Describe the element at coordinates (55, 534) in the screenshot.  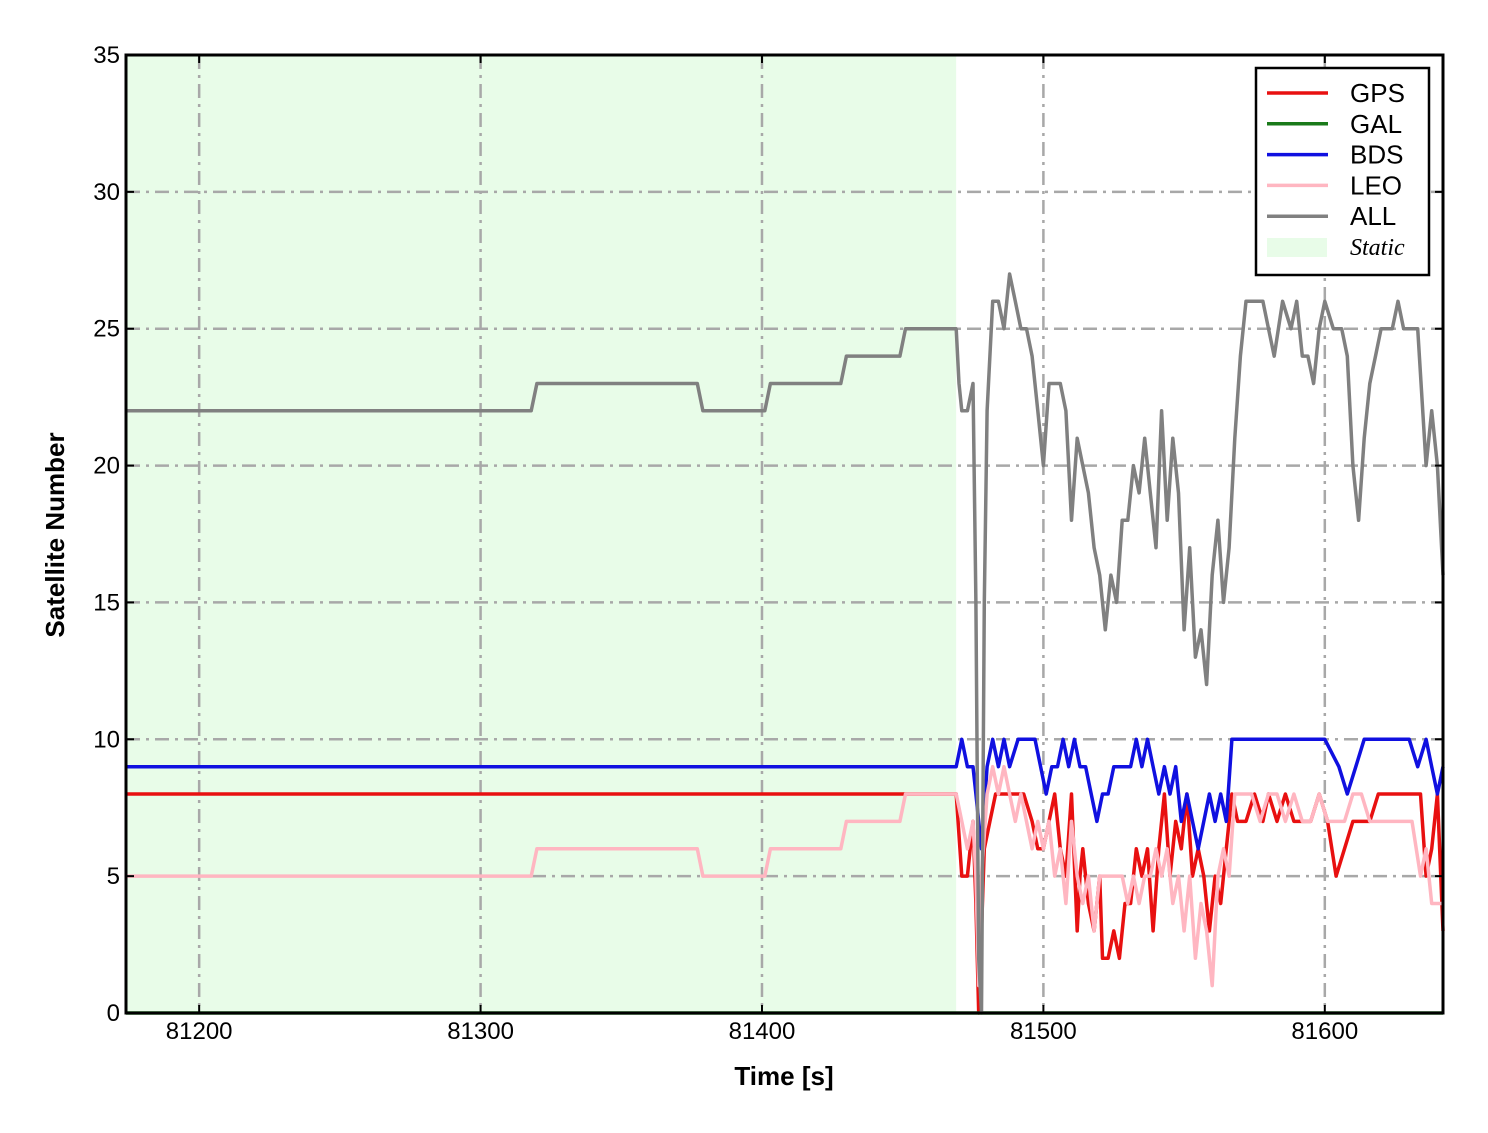
I see `y-axis-label: Satellite Number` at that location.